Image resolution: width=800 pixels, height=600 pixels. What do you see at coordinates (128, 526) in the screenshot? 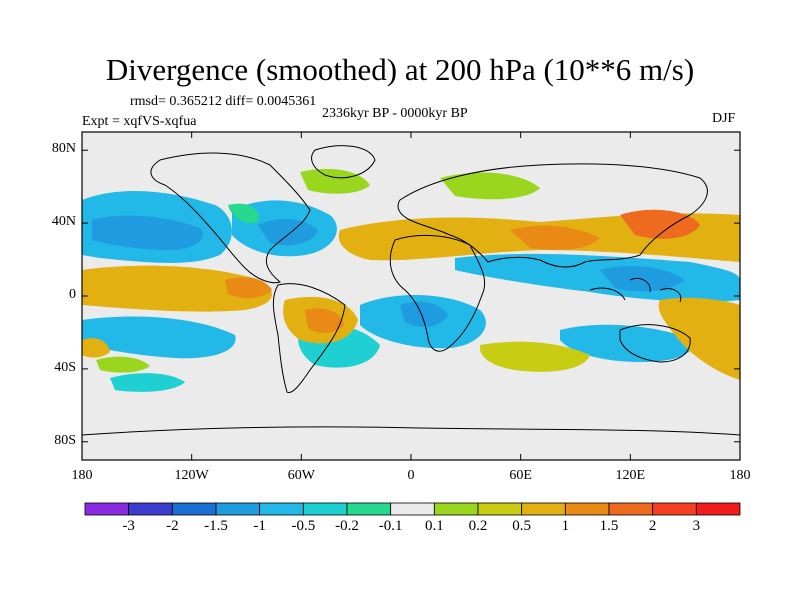
I see `colorbar-label: -3` at bounding box center [128, 526].